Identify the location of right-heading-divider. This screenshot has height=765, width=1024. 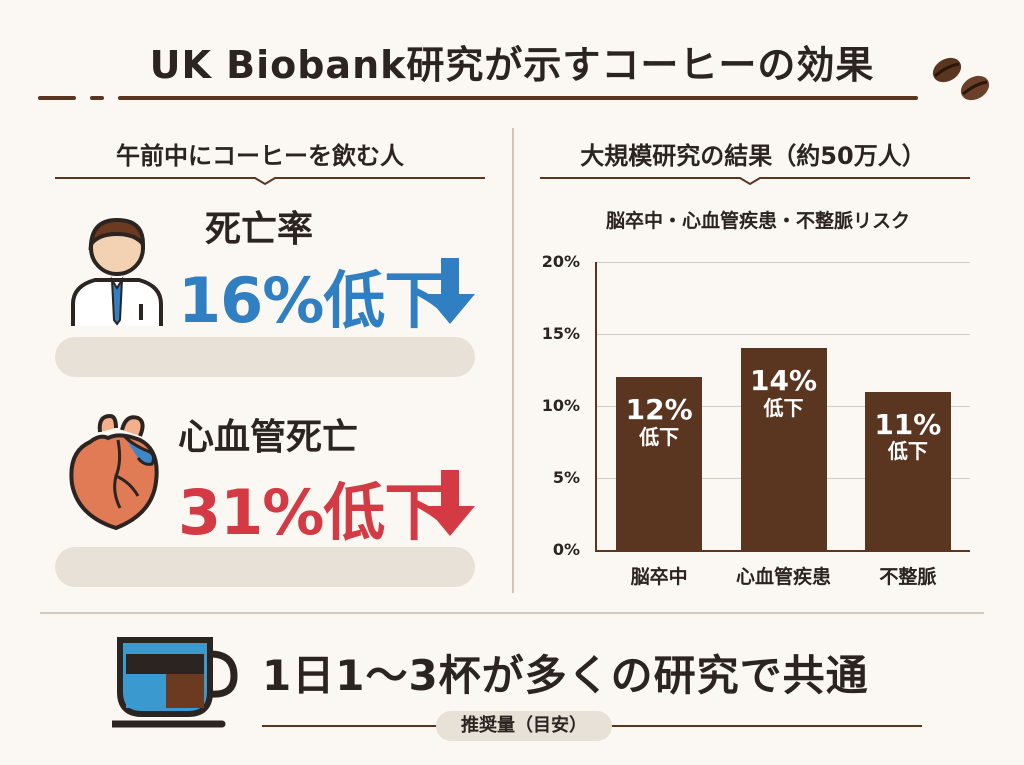
(755, 181).